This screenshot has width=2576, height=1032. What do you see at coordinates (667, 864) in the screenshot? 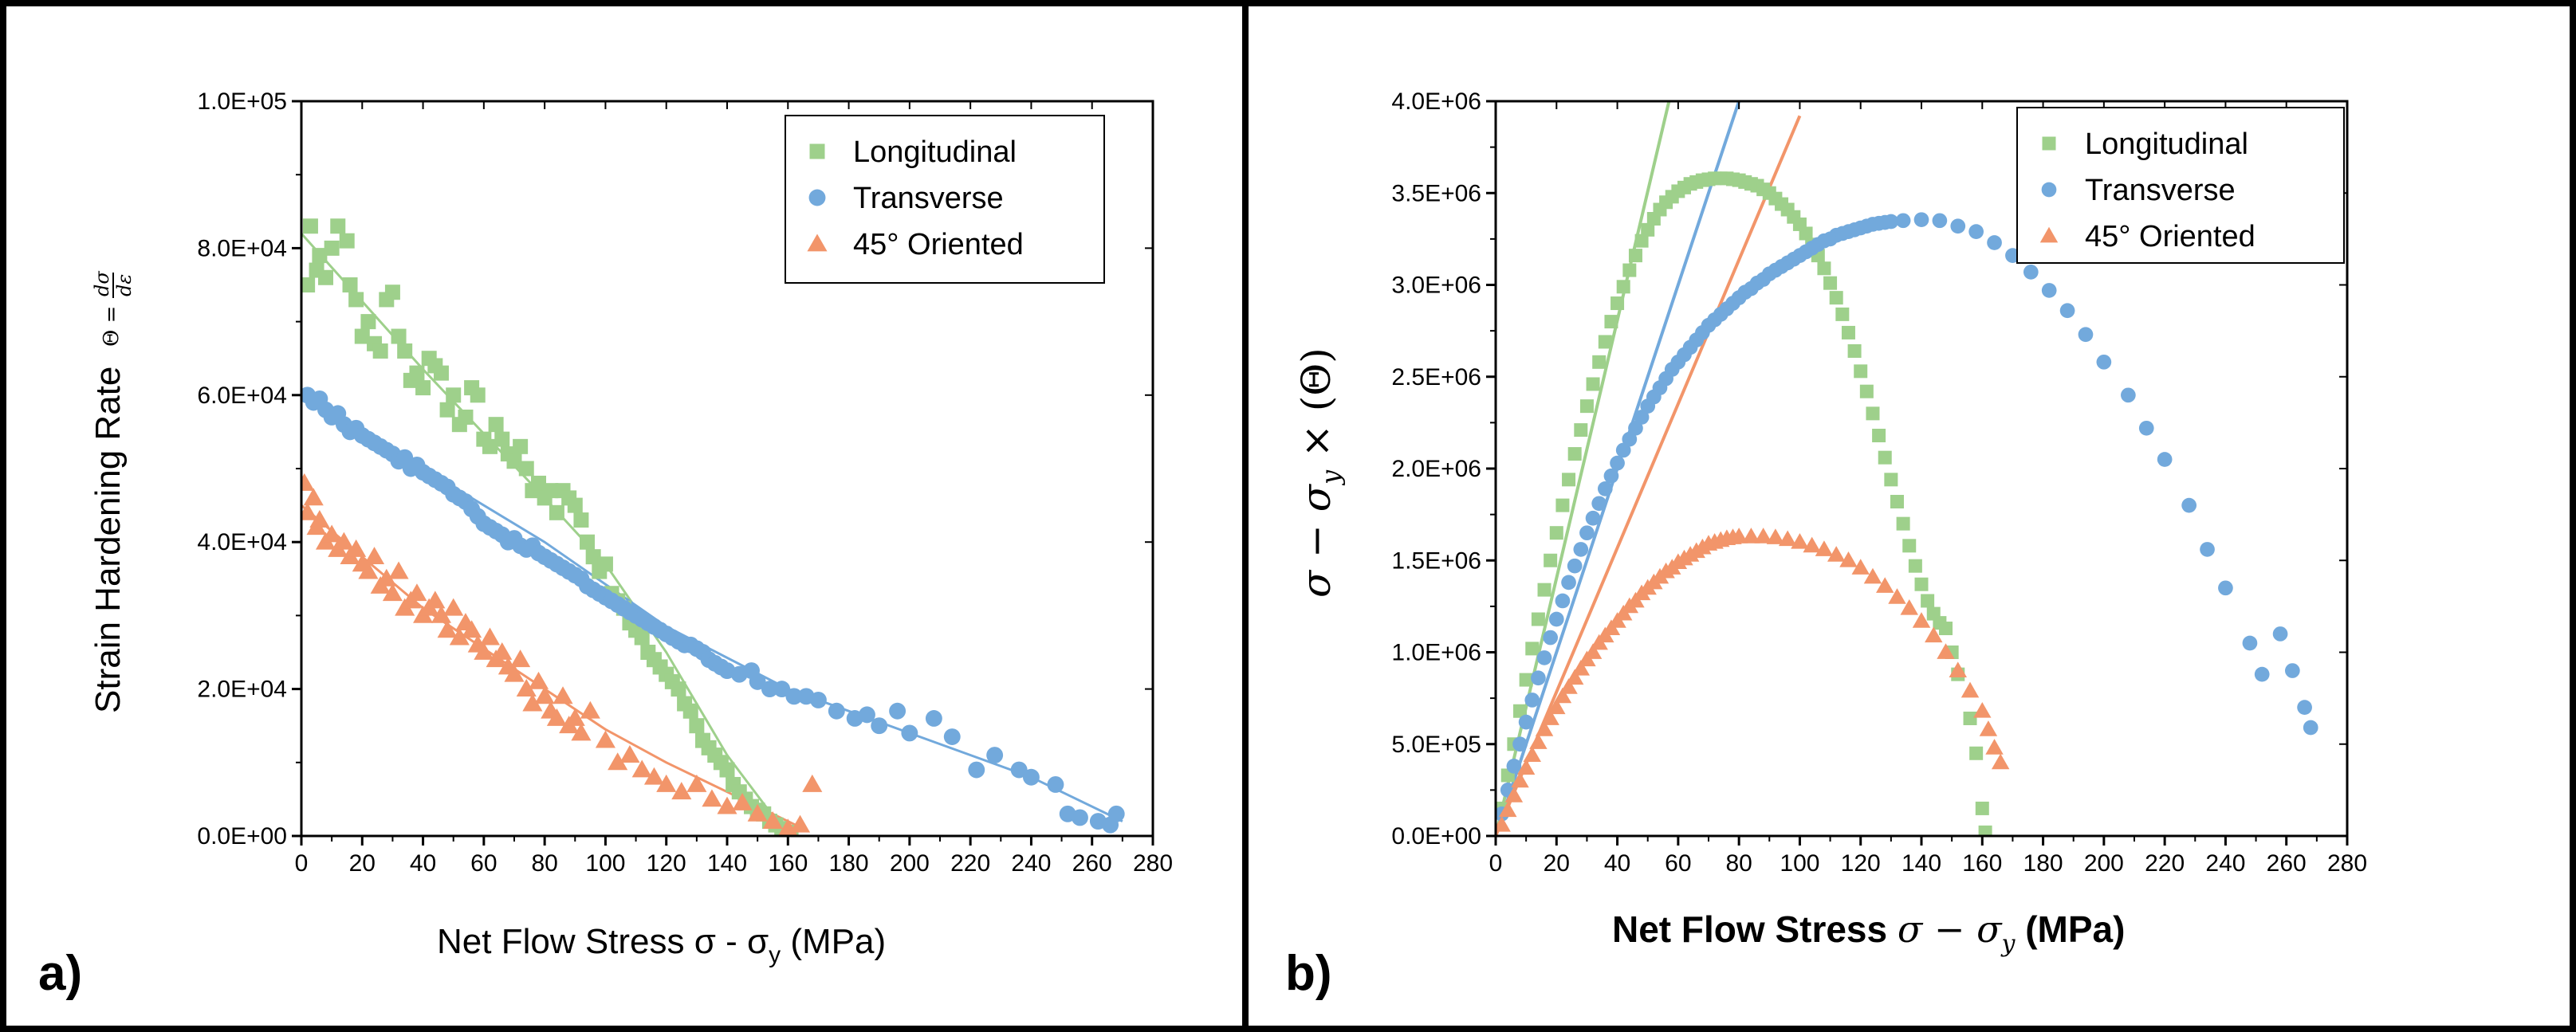
I see `panel-a-x-tick-label: 120` at bounding box center [667, 864].